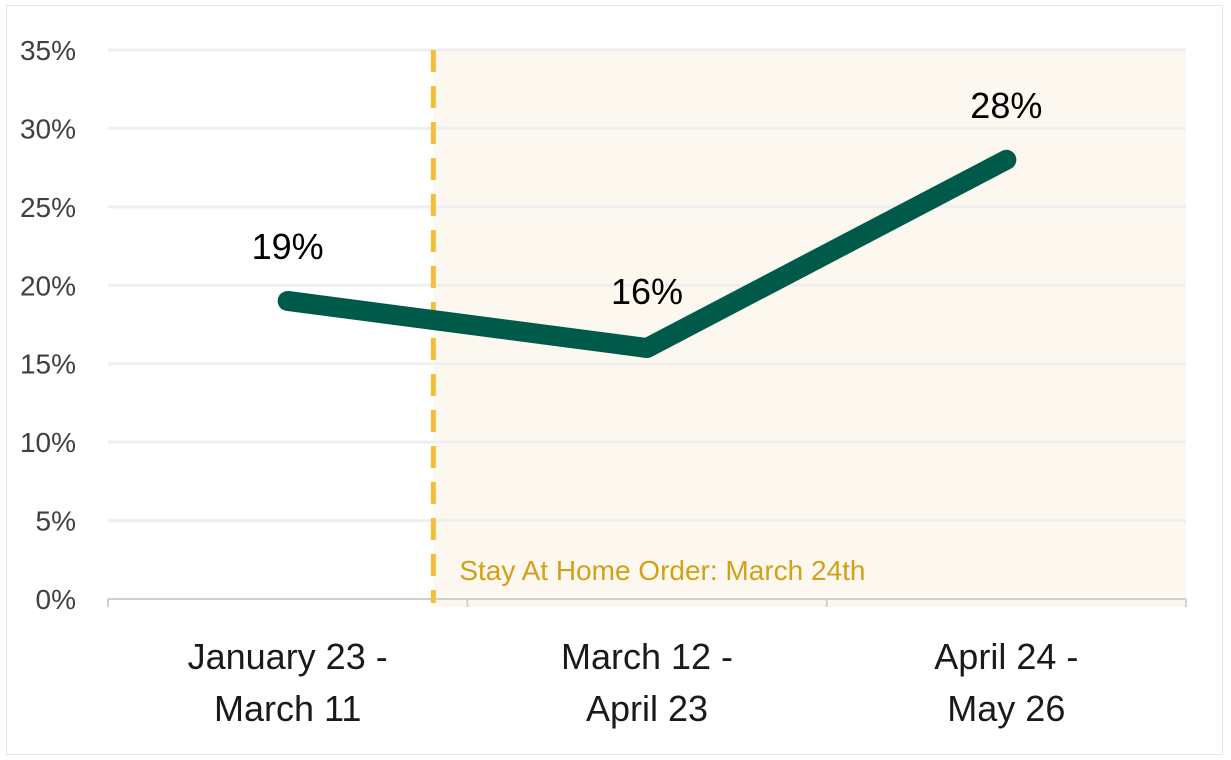 The height and width of the screenshot is (760, 1231). Describe the element at coordinates (662, 570) in the screenshot. I see `stay-at-home-order-label: Stay At Home Order: March 24th` at that location.